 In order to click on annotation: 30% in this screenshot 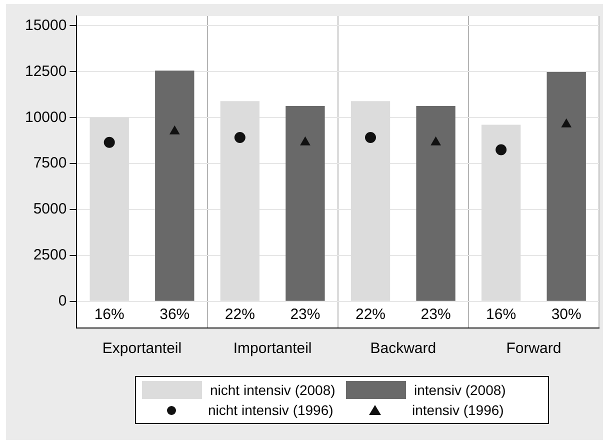, I will do `click(566, 314)`.